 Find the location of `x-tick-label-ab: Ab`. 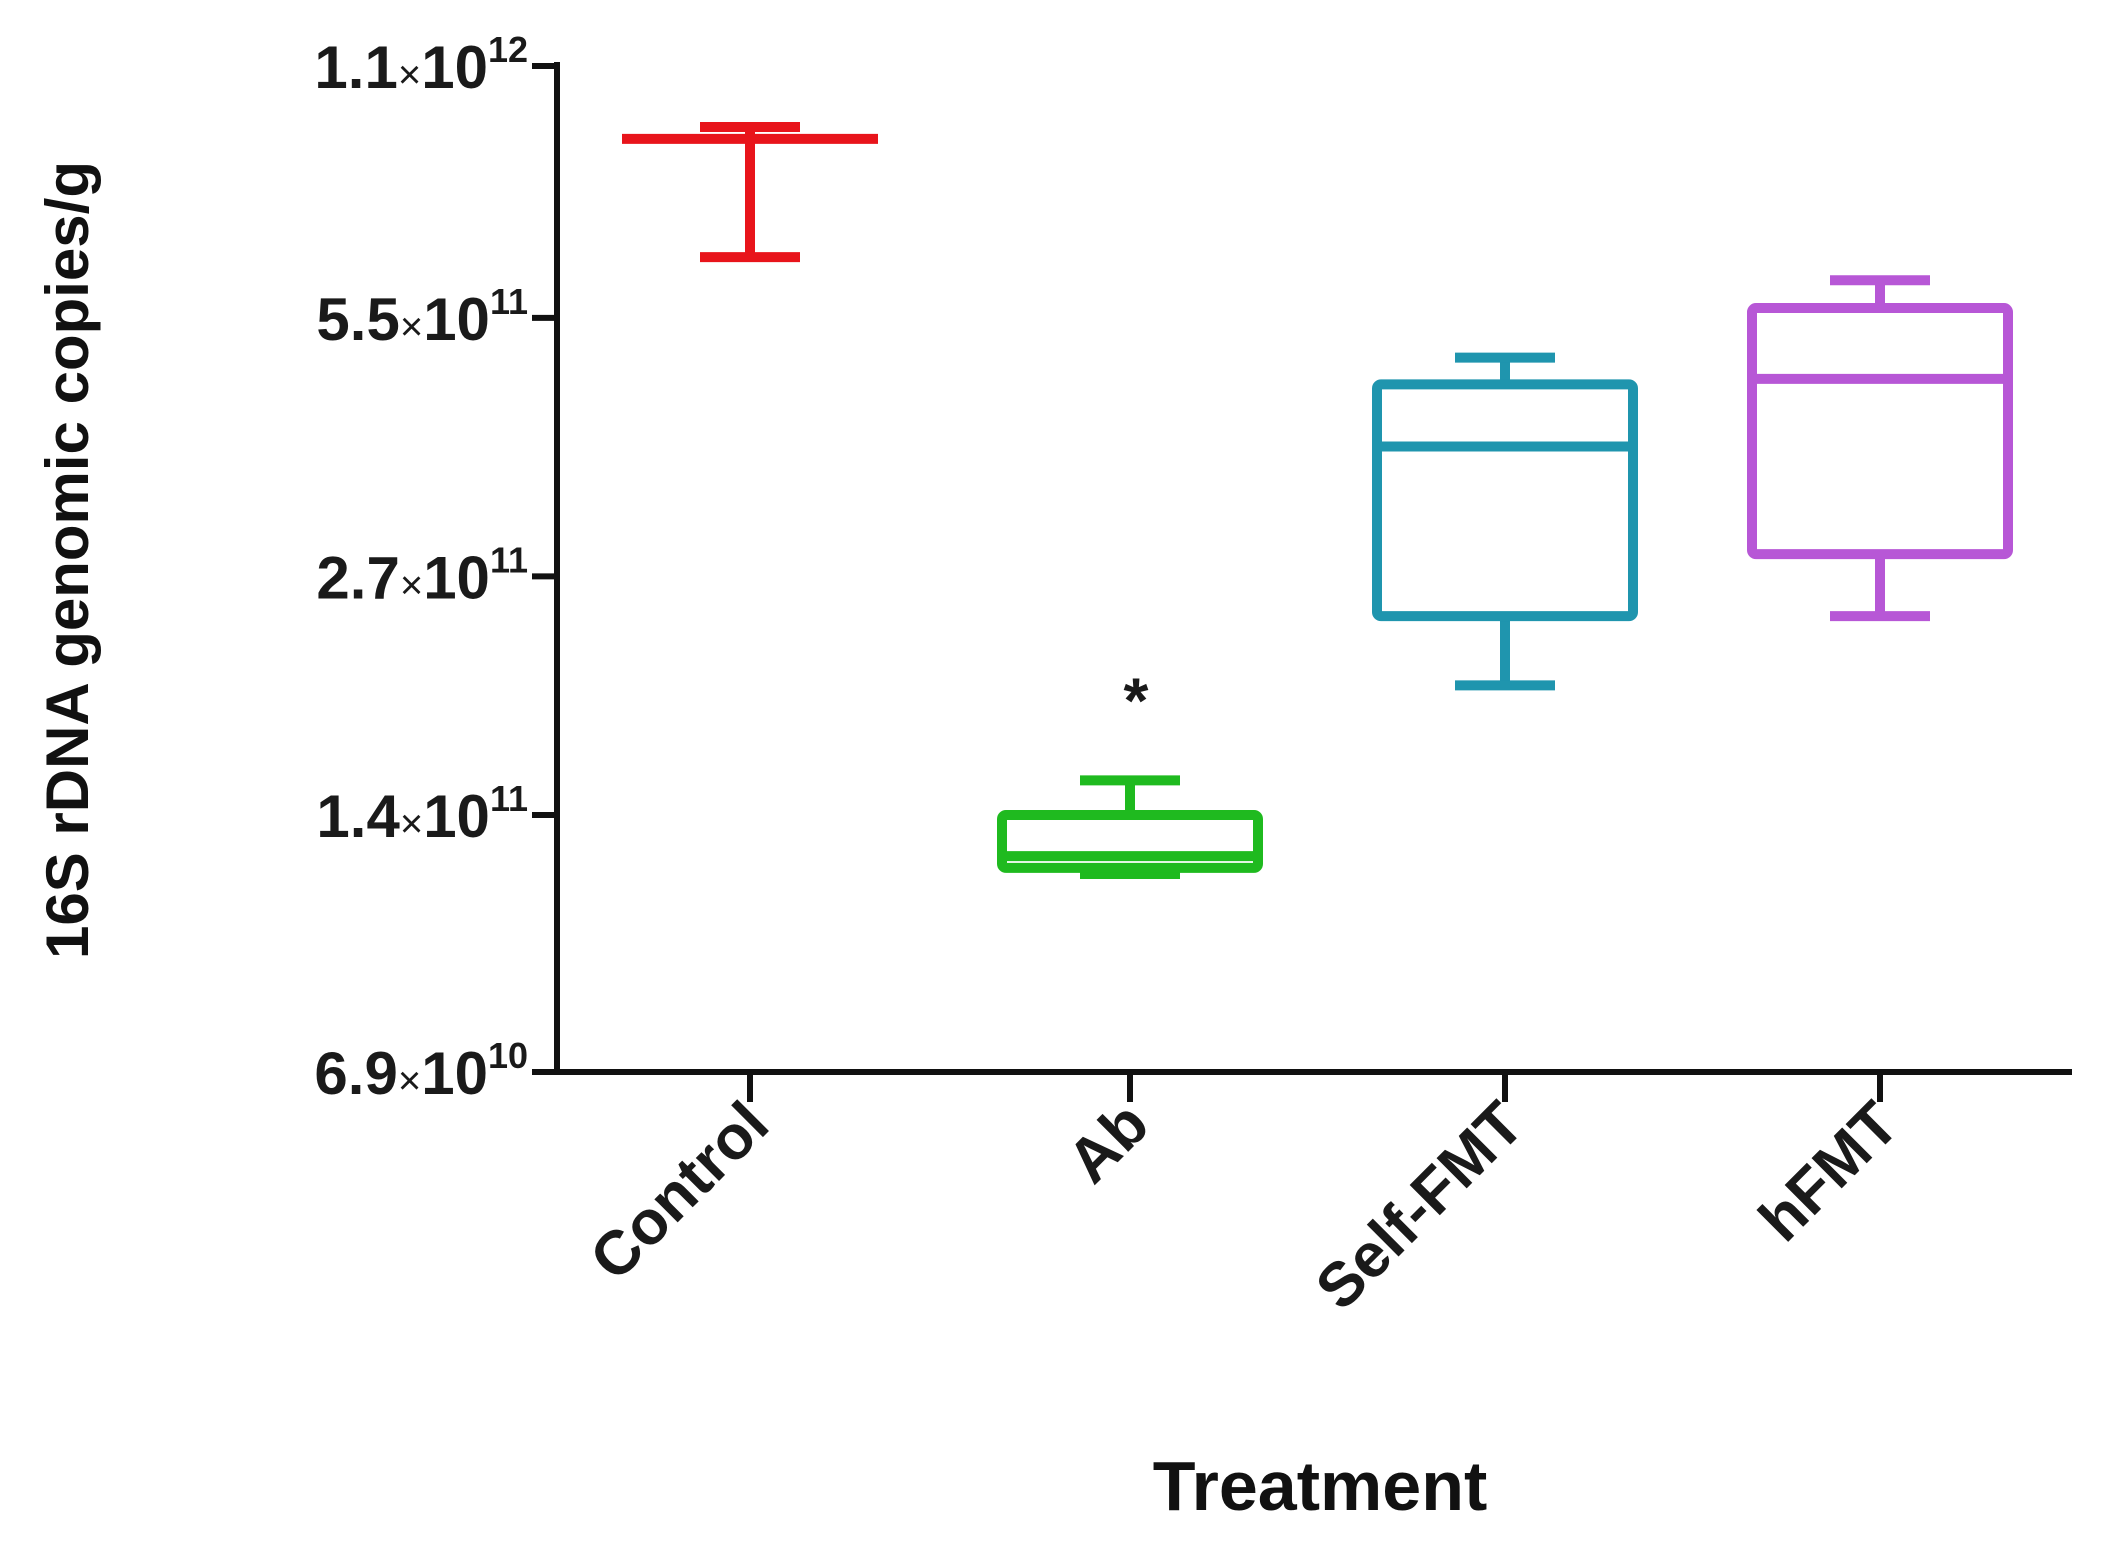

x-tick-label-ab: Ab is located at coordinates (1108, 1142).